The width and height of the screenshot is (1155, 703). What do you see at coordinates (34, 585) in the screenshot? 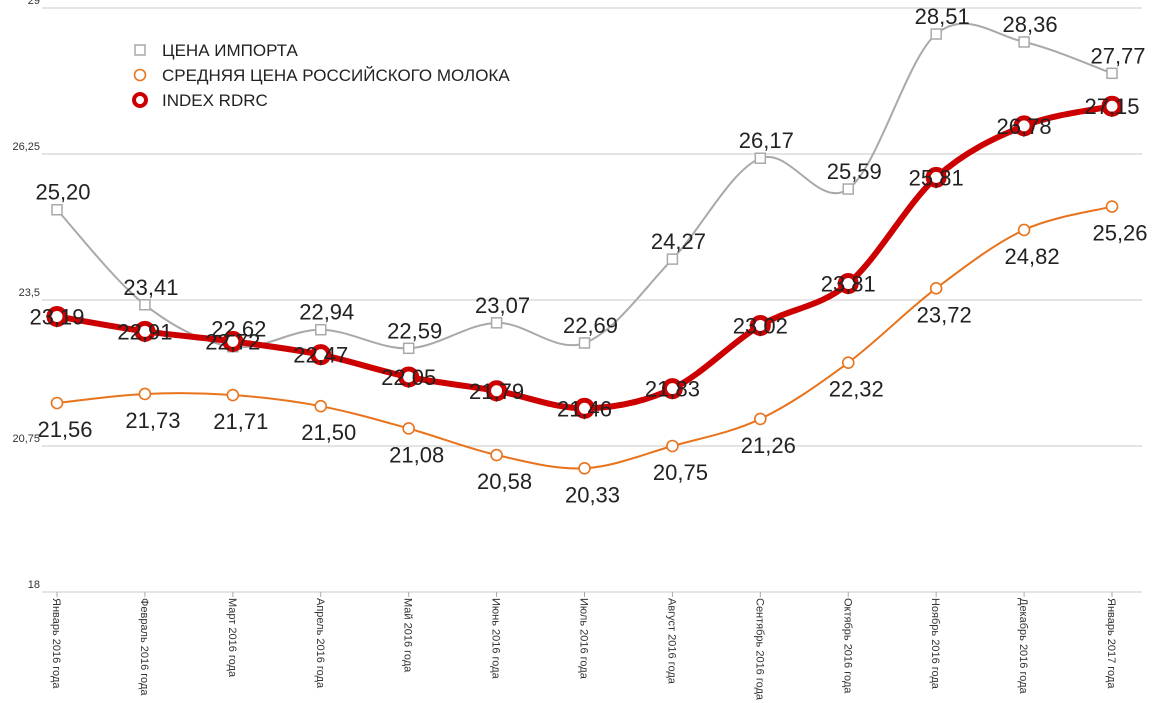
I see `y-tick-label: 18` at bounding box center [34, 585].